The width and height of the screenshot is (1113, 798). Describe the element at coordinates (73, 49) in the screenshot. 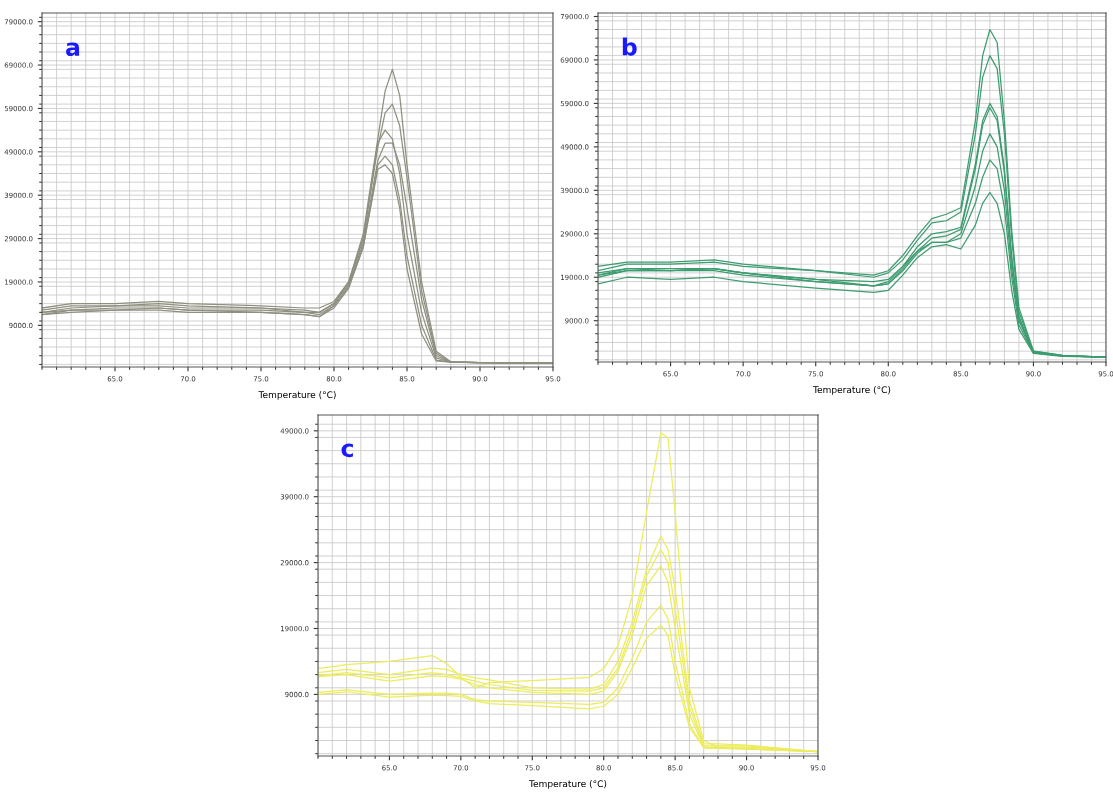

I see `annotation: a` at that location.